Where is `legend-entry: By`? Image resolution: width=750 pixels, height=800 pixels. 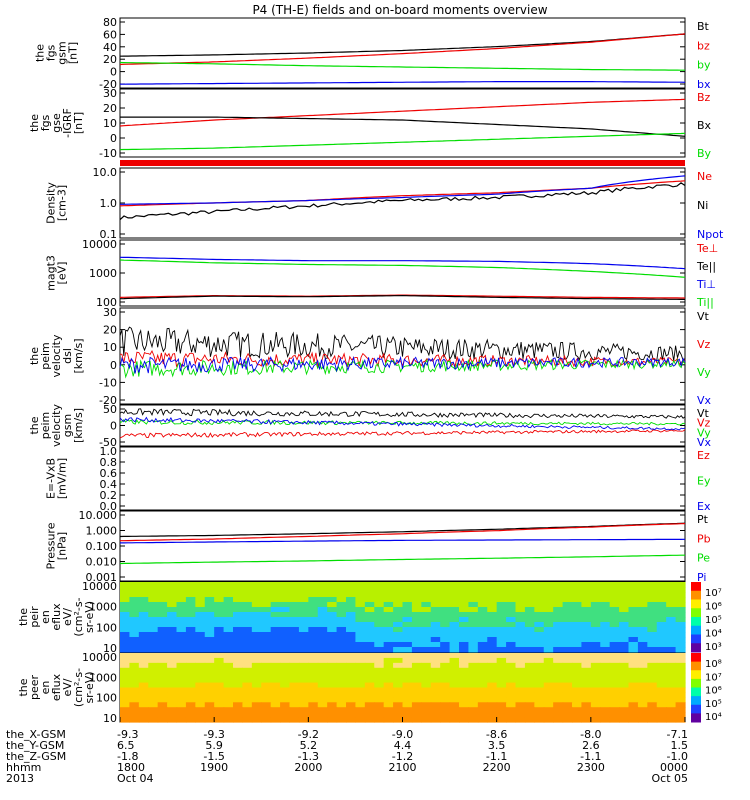 legend-entry: By is located at coordinates (704, 153).